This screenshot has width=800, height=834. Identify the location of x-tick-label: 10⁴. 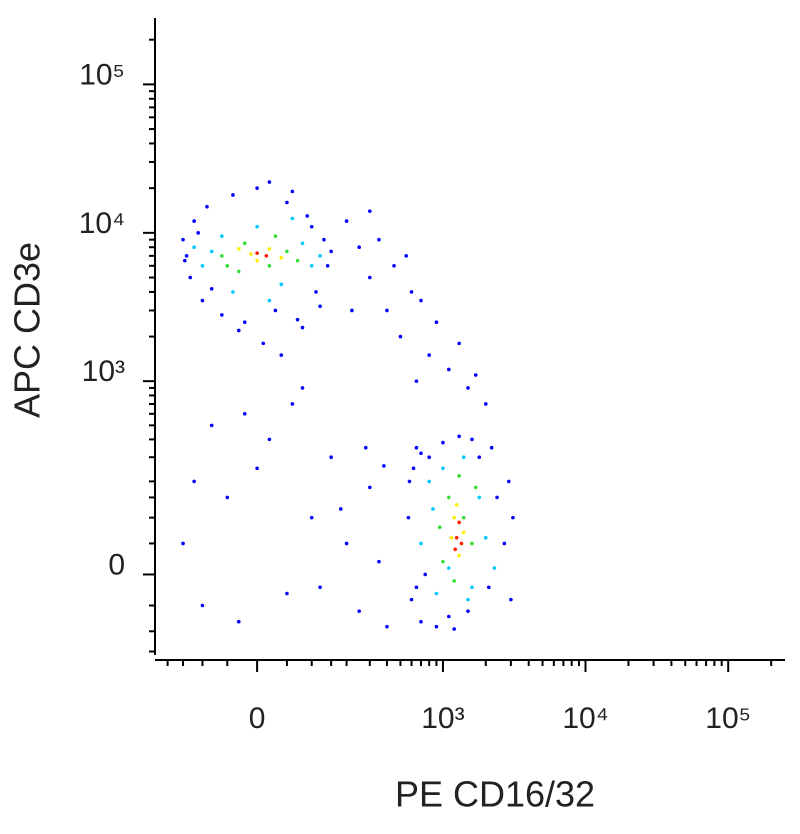
(585, 718).